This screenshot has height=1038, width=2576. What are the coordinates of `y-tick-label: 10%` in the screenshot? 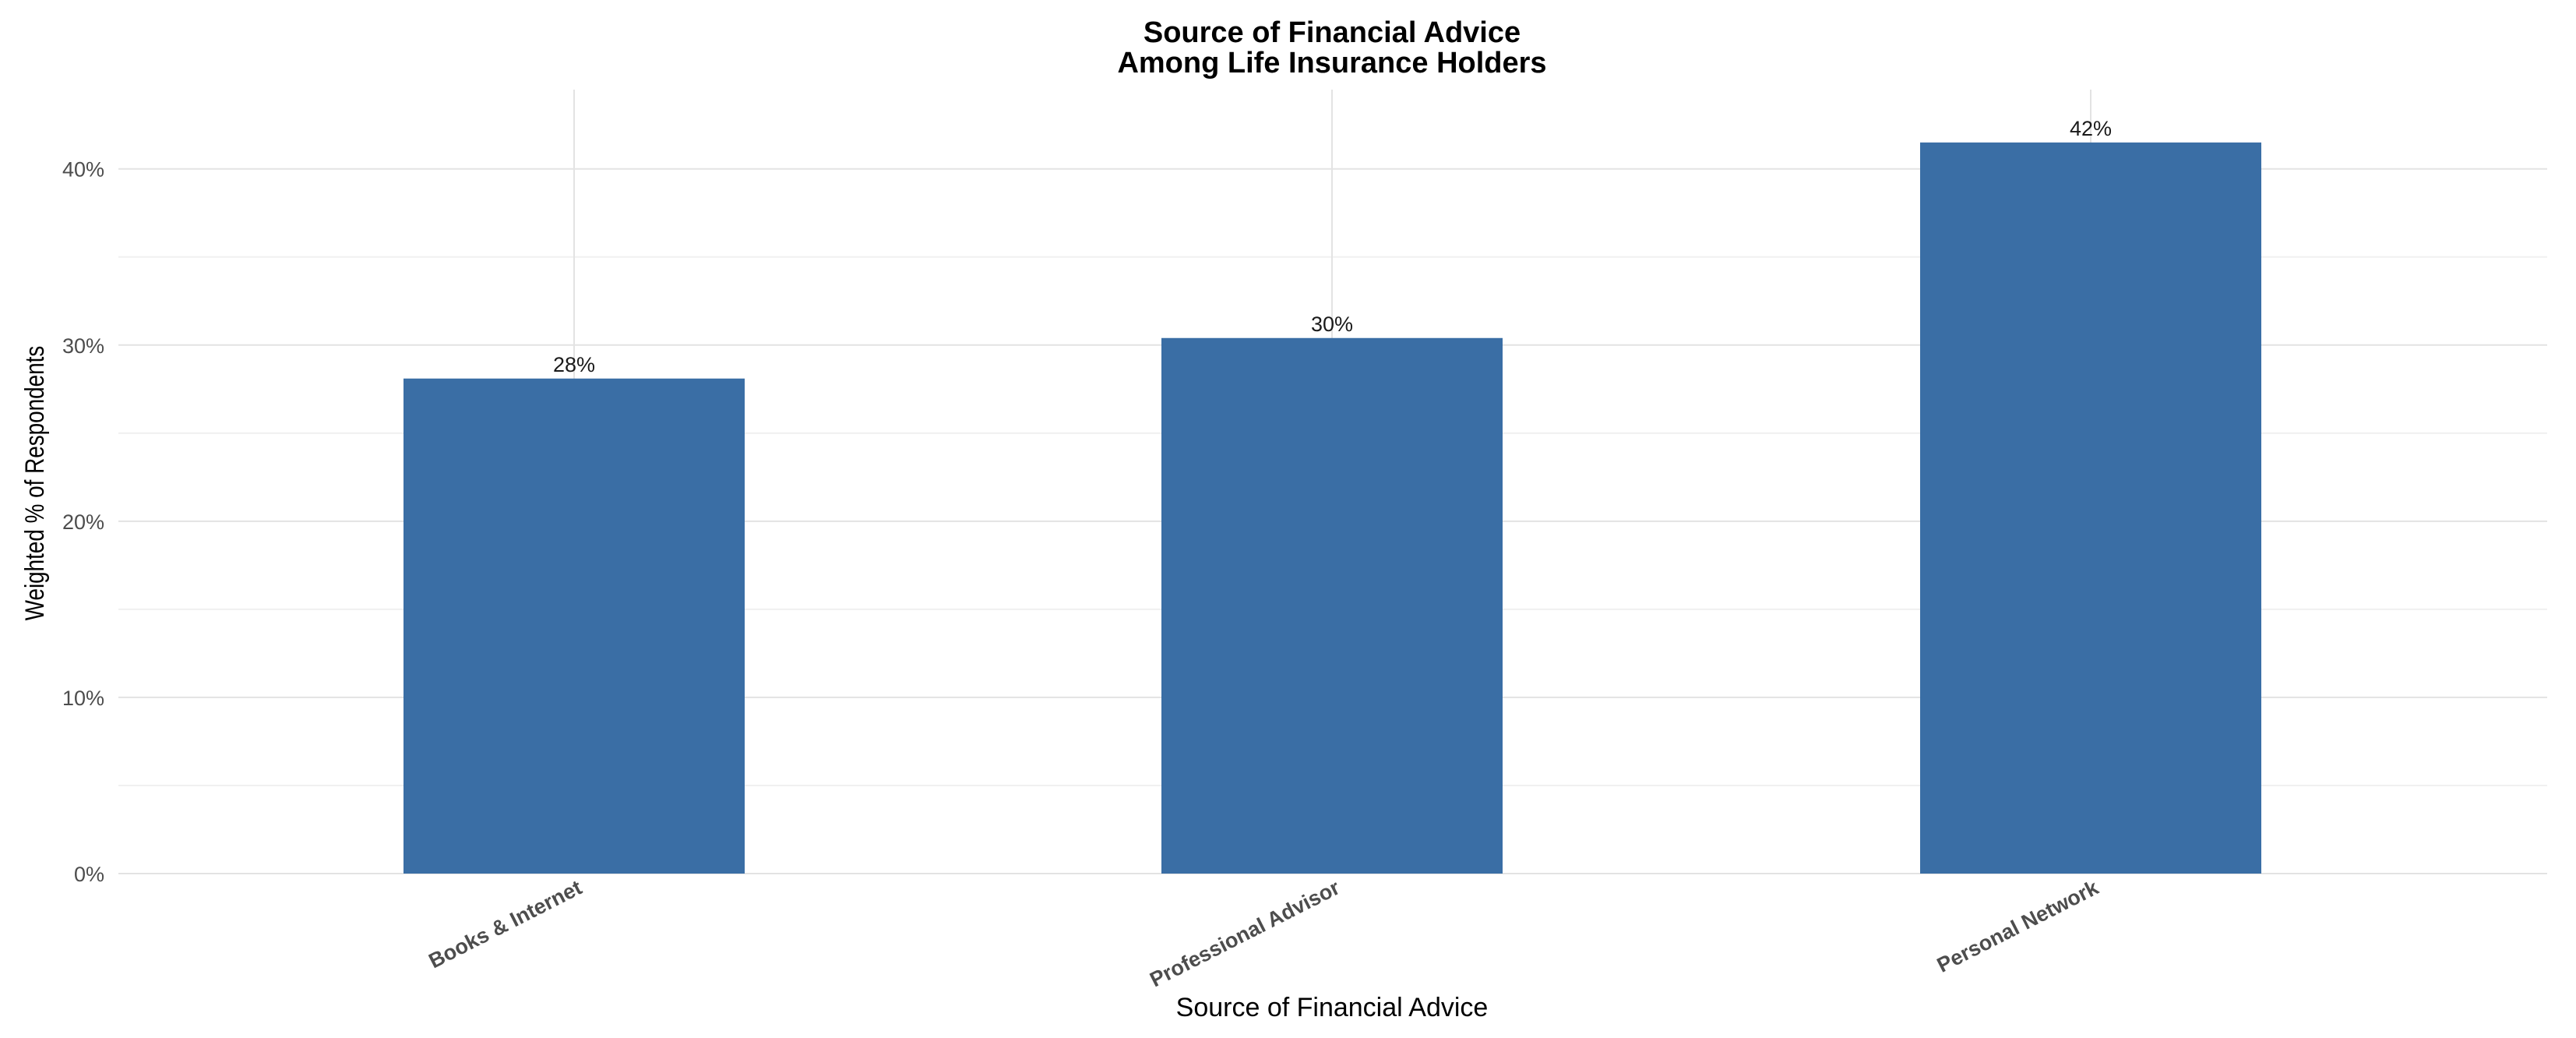 It's located at (83, 698).